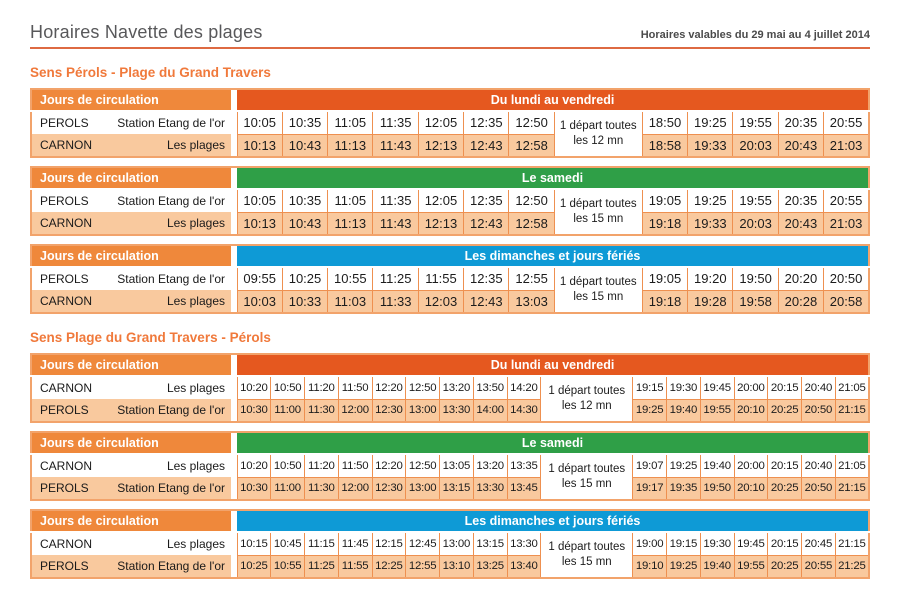 The image size is (900, 598). Describe the element at coordinates (665, 301) in the screenshot. I see `time-cell: 19:18` at that location.